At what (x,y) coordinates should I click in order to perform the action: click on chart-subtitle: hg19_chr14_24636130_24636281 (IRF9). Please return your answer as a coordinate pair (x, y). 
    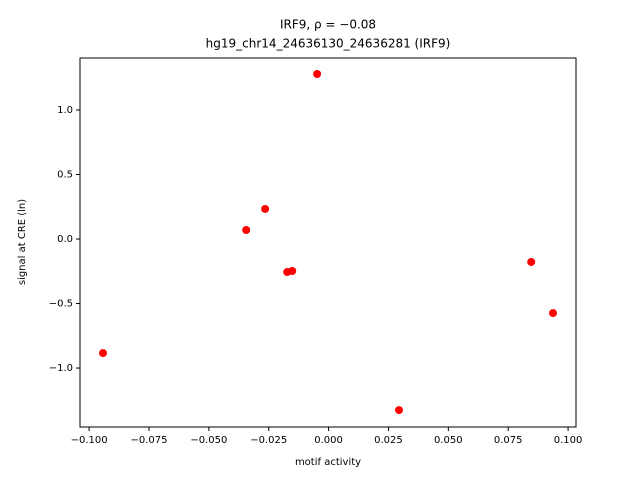
    Looking at the image, I should click on (328, 44).